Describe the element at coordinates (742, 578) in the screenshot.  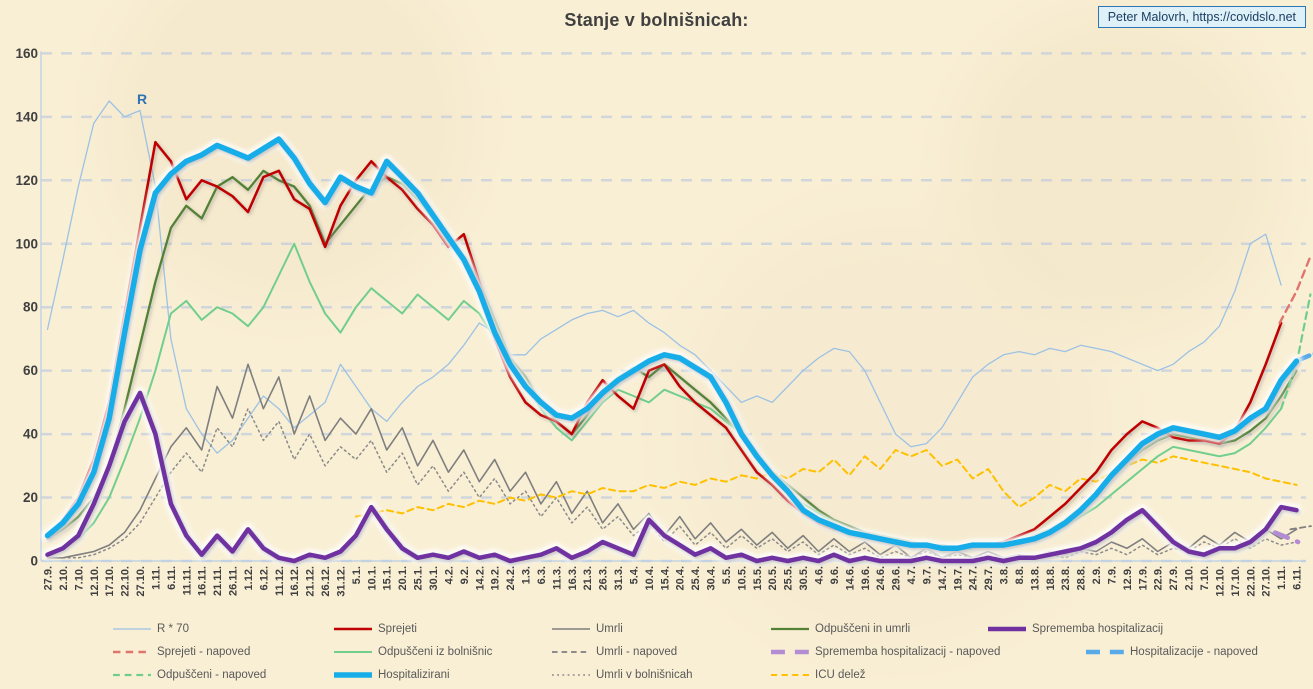
I see `x-tick-label: 10.5.` at that location.